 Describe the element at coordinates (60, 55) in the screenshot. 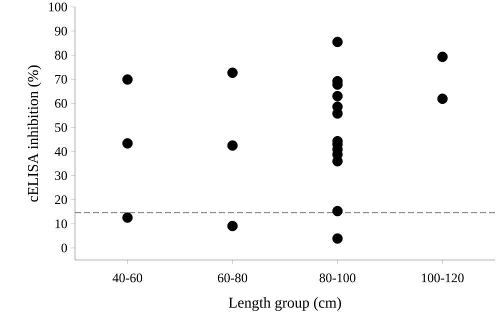

I see `y-tick-label: 80` at that location.